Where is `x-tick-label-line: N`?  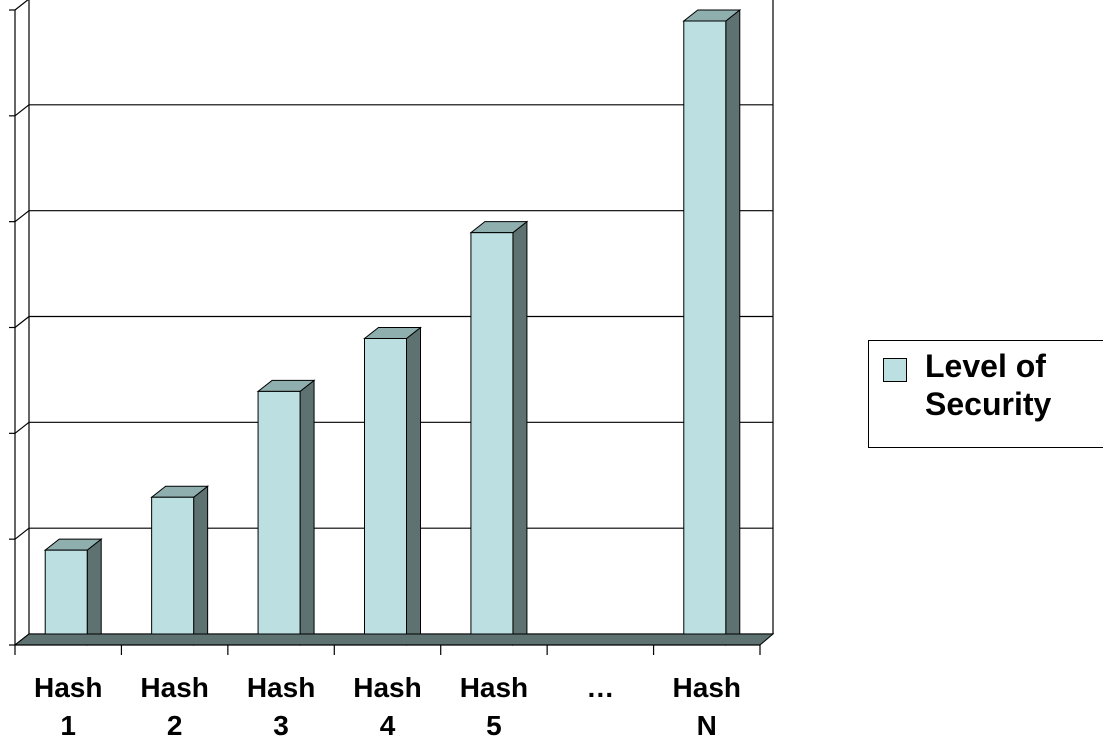 x-tick-label-line: N is located at coordinates (707, 725).